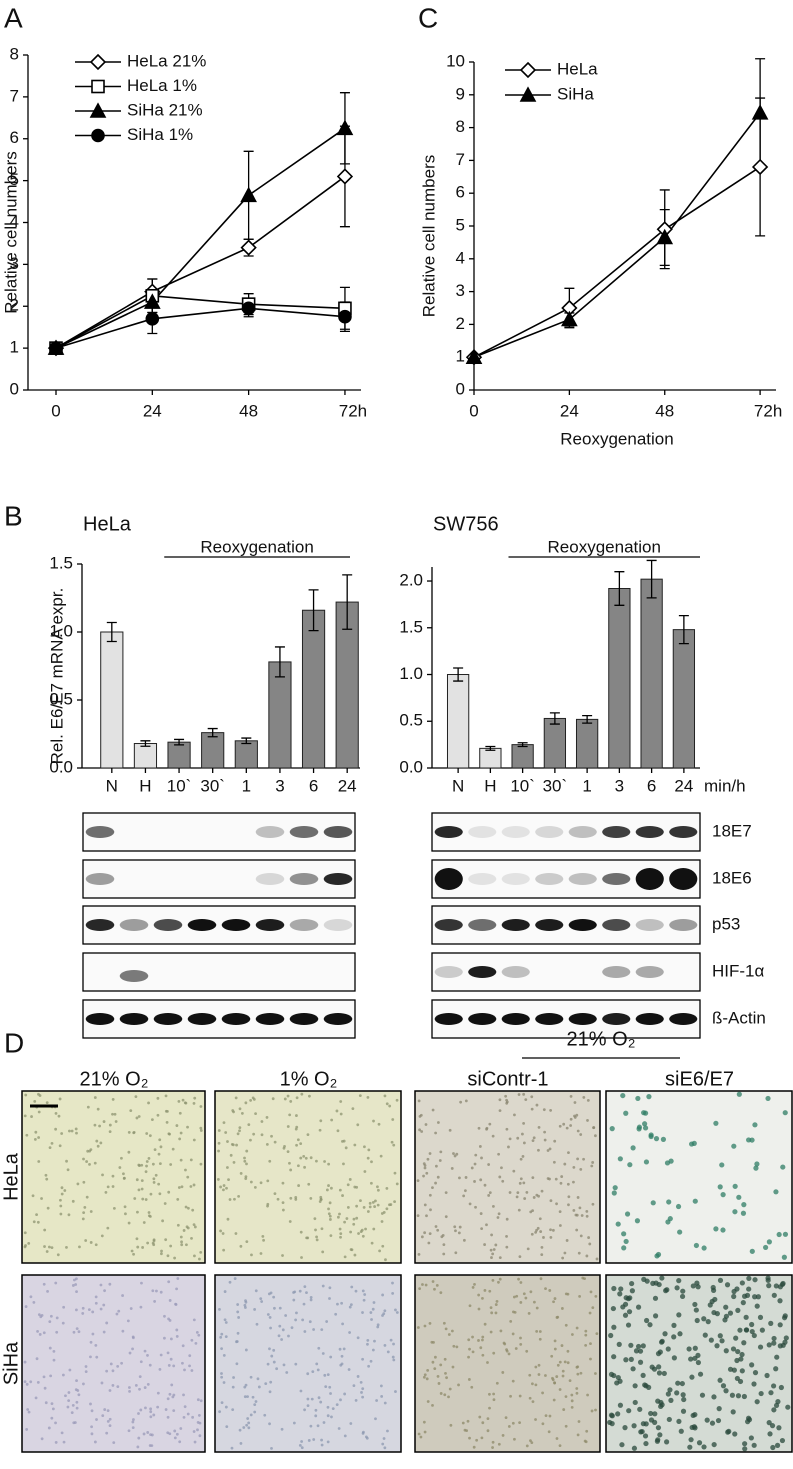 The image size is (793, 1469). What do you see at coordinates (604, 546) in the screenshot?
I see `annotation: Reoxygenation` at bounding box center [604, 546].